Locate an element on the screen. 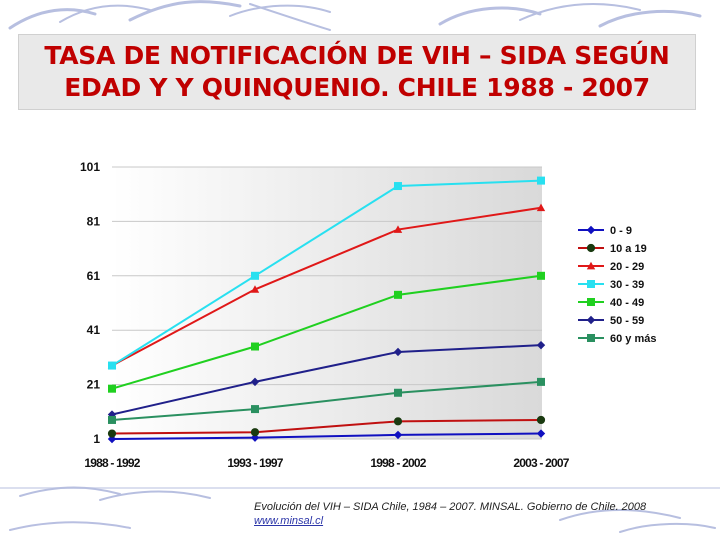 This screenshot has height=540, width=720. y-tick-label: 1 is located at coordinates (96, 439).